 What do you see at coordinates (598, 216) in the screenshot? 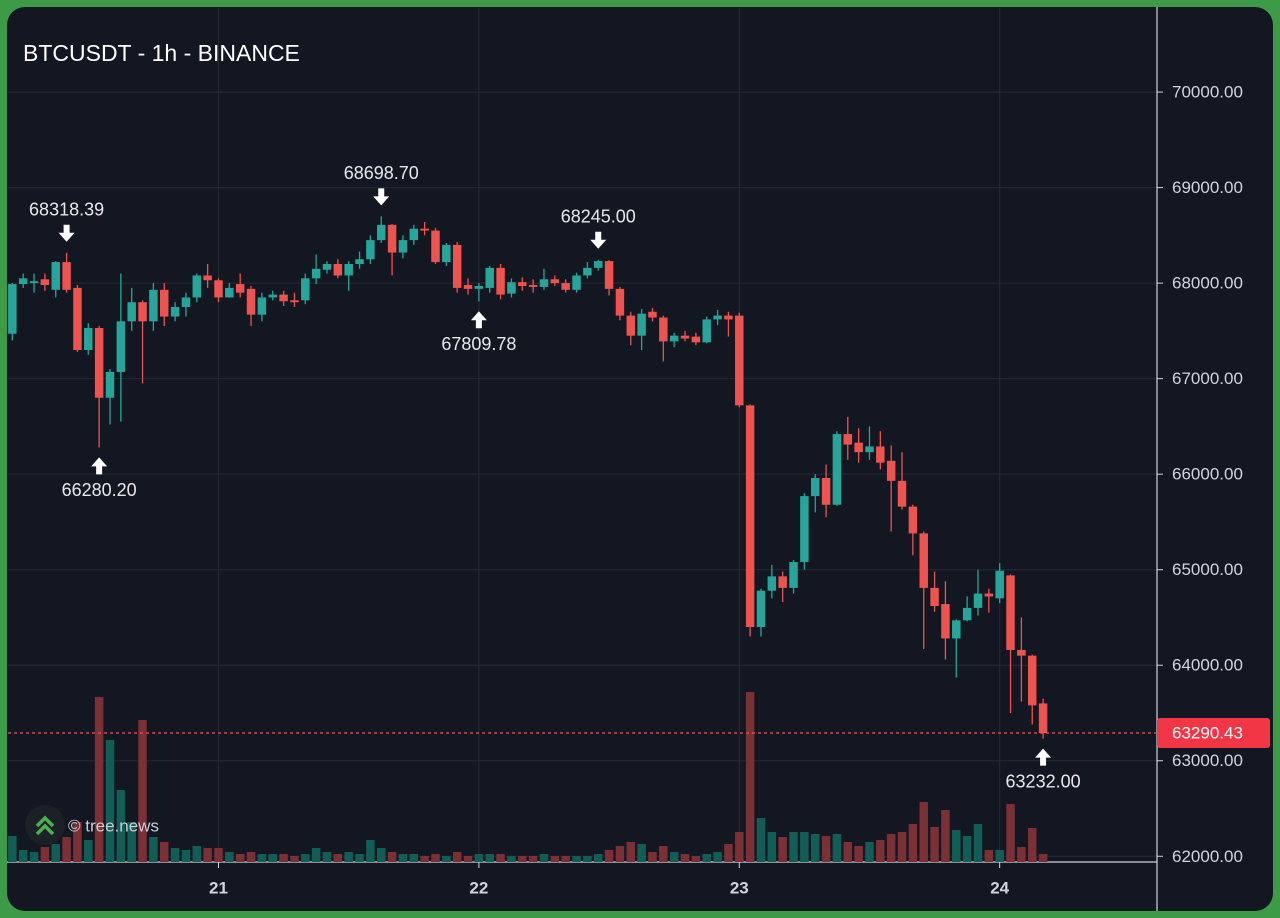
I see `annotation-label: 68245.00` at bounding box center [598, 216].